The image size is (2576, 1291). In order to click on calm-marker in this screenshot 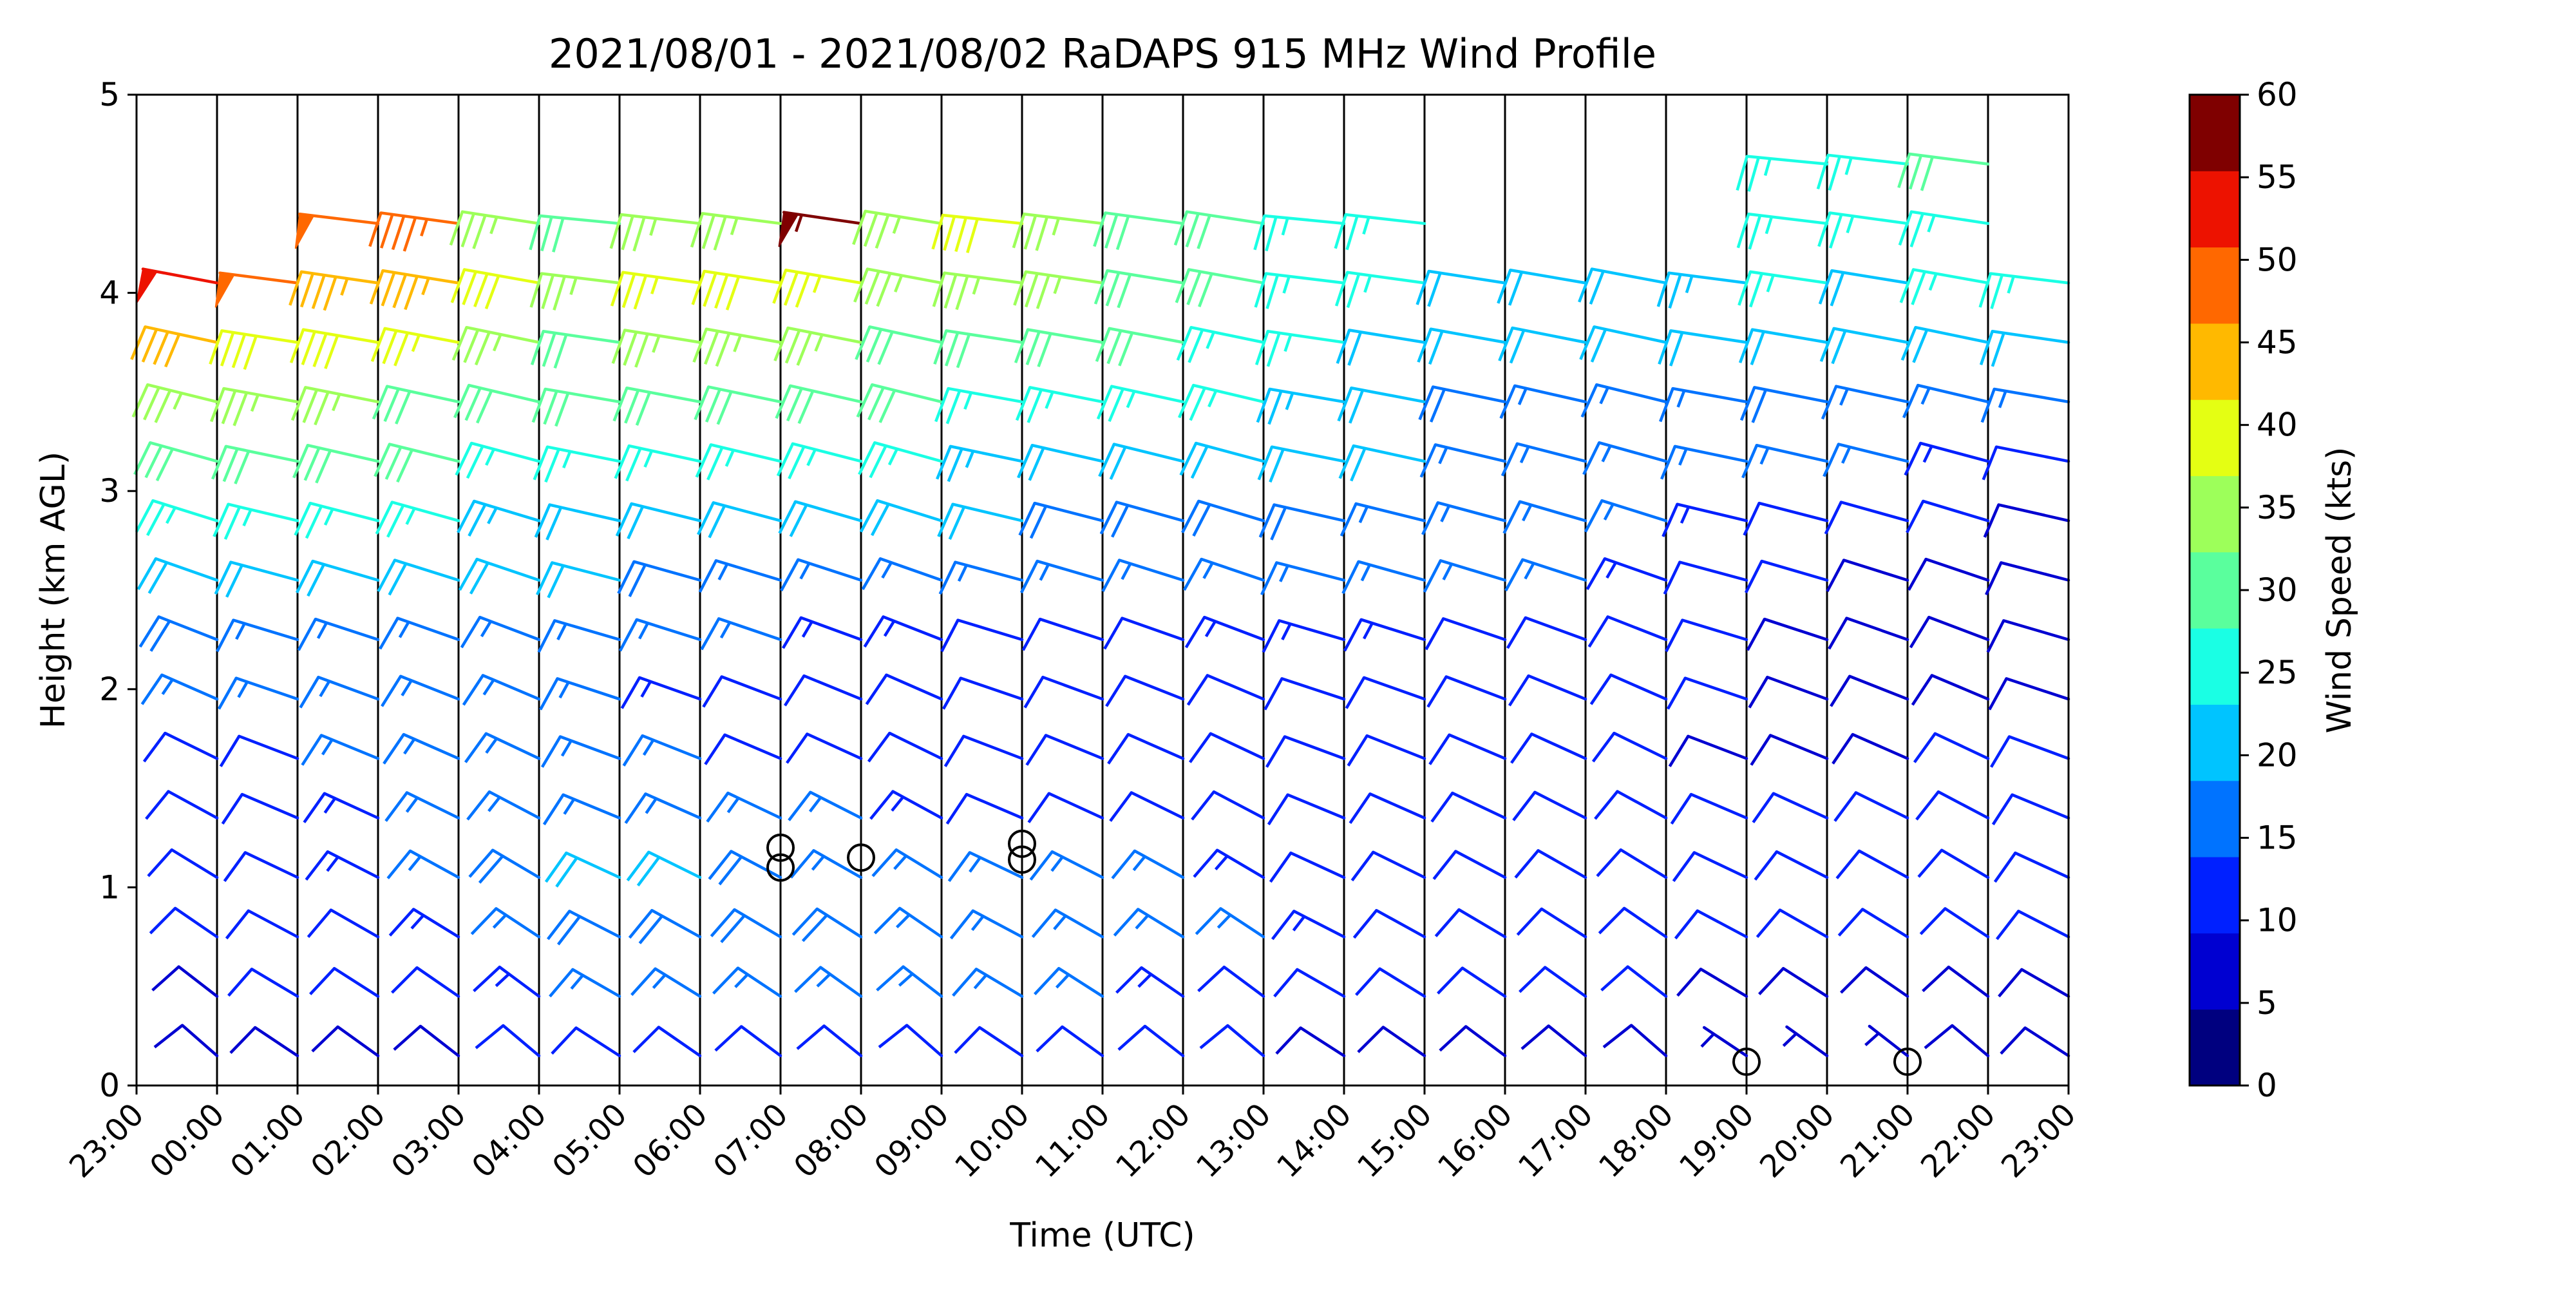, I will do `click(1746, 1061)`.